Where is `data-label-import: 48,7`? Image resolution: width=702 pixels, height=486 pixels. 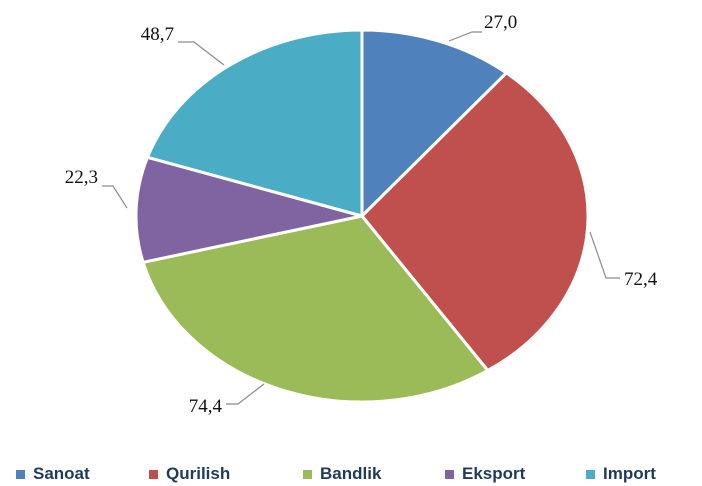 data-label-import: 48,7 is located at coordinates (157, 34).